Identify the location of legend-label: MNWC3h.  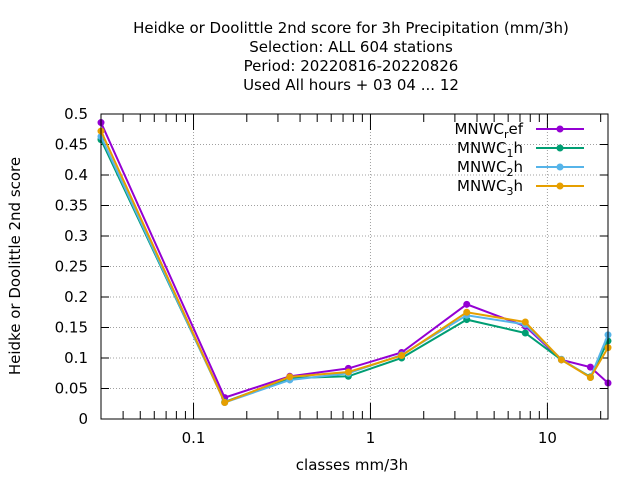
(490, 187).